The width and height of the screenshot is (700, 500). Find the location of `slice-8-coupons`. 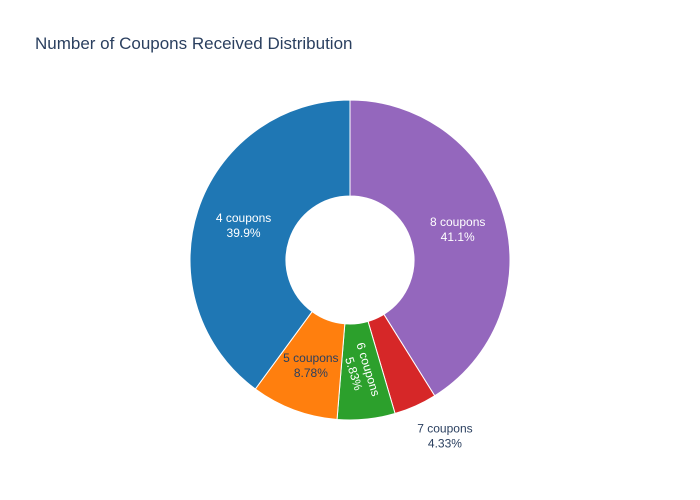

slice-8-coupons is located at coordinates (430, 248).